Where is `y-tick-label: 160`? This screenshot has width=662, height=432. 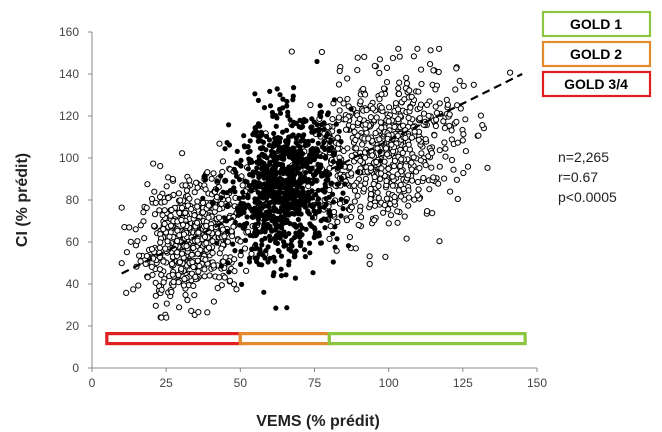
y-tick-label: 160 is located at coordinates (69, 32).